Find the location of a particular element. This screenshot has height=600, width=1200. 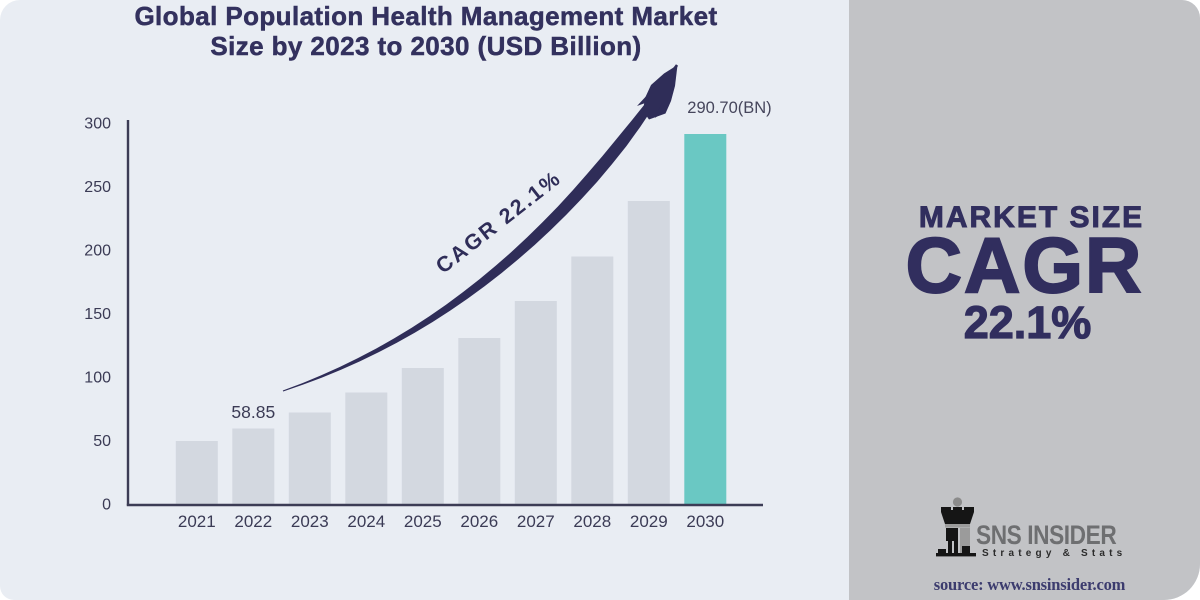

svg-text: 150 is located at coordinates (97, 314).